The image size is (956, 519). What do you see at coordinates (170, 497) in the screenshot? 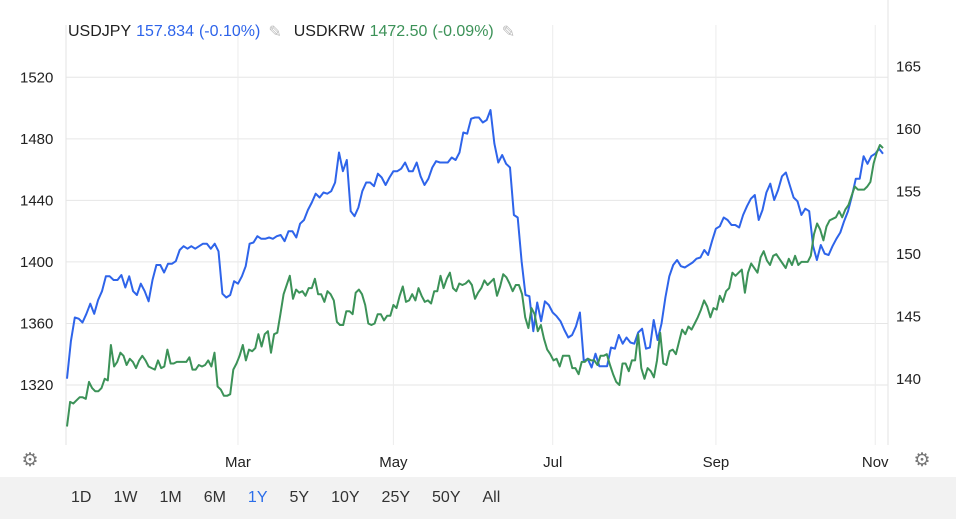
I see `range-1m-button: 1M` at bounding box center [170, 497].